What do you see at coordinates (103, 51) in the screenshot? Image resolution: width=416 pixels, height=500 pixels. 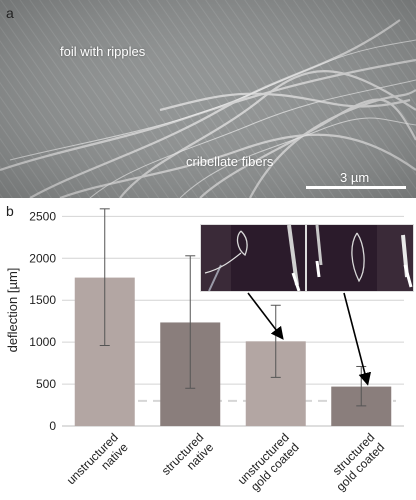 I see `foil-label: foil with ripples` at bounding box center [103, 51].